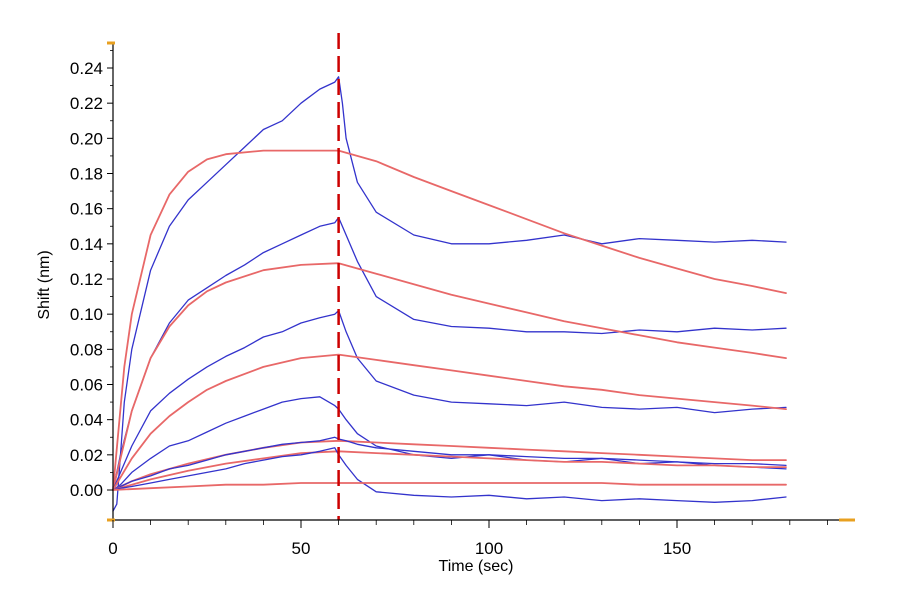 The image size is (900, 600). Describe the element at coordinates (489, 548) in the screenshot. I see `x-tick-label: 100` at that location.